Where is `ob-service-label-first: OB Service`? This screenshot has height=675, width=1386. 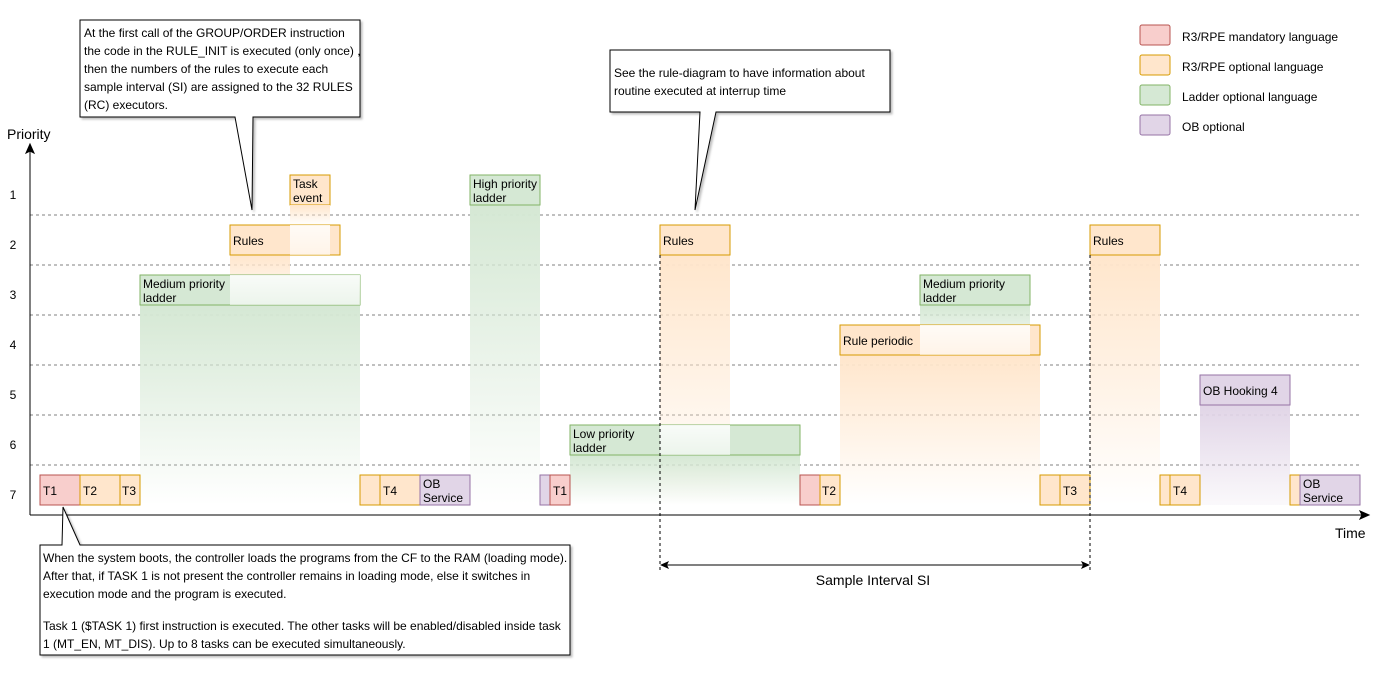
ob-service-label-first: OB Service is located at coordinates (443, 491).